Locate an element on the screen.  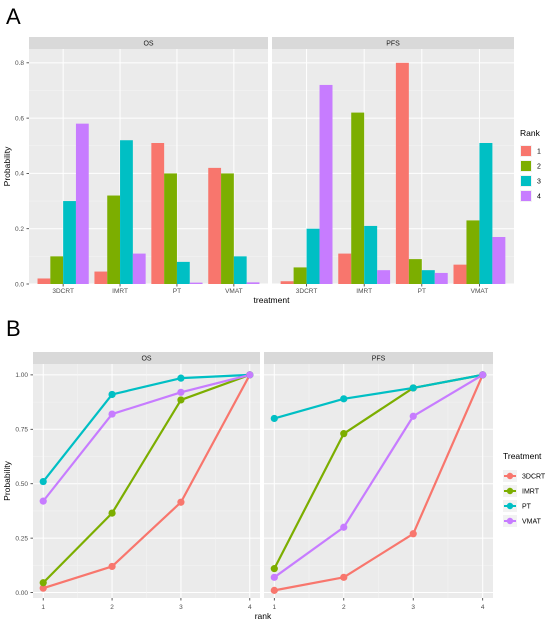
line-os-3dcrt is located at coordinates (146, 482).